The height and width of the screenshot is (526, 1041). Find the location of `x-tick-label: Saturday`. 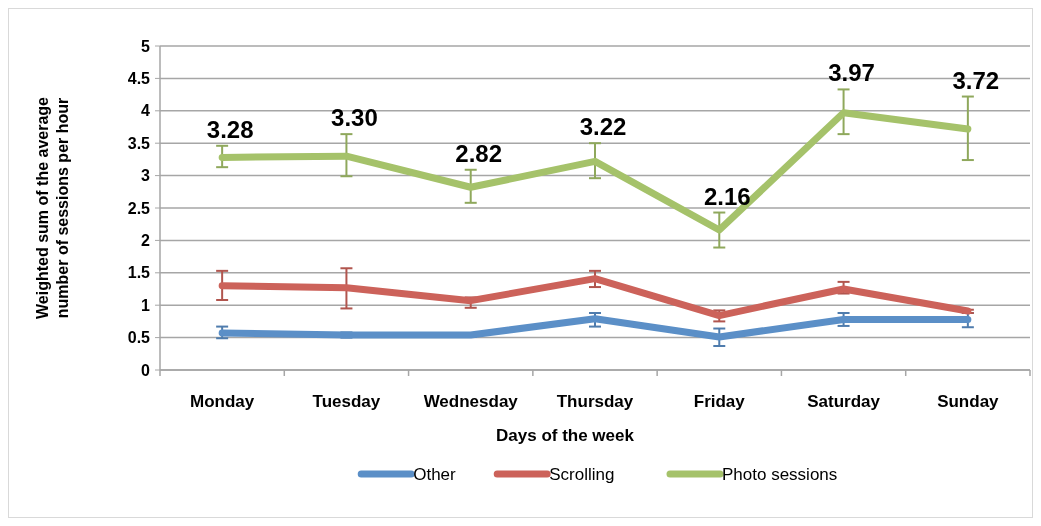

x-tick-label: Saturday is located at coordinates (844, 401).